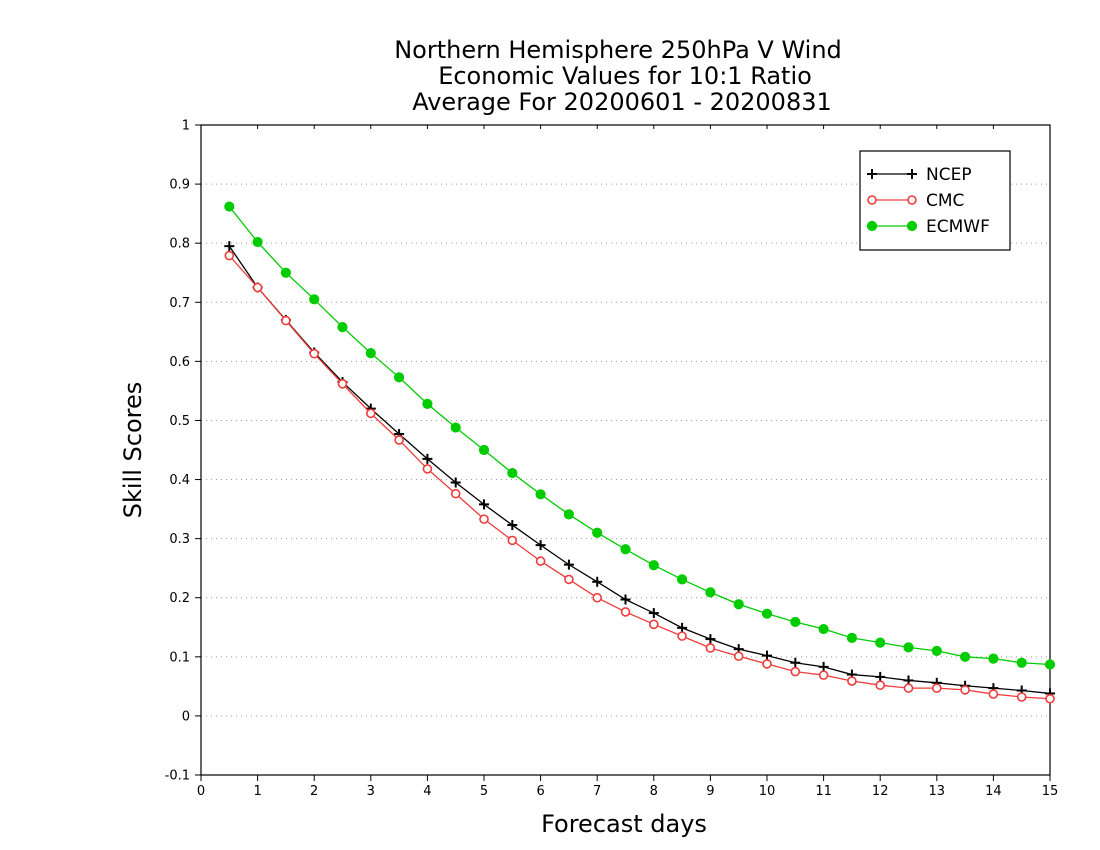 Image resolution: width=1100 pixels, height=850 pixels. I want to click on x-tick-label: 6, so click(540, 791).